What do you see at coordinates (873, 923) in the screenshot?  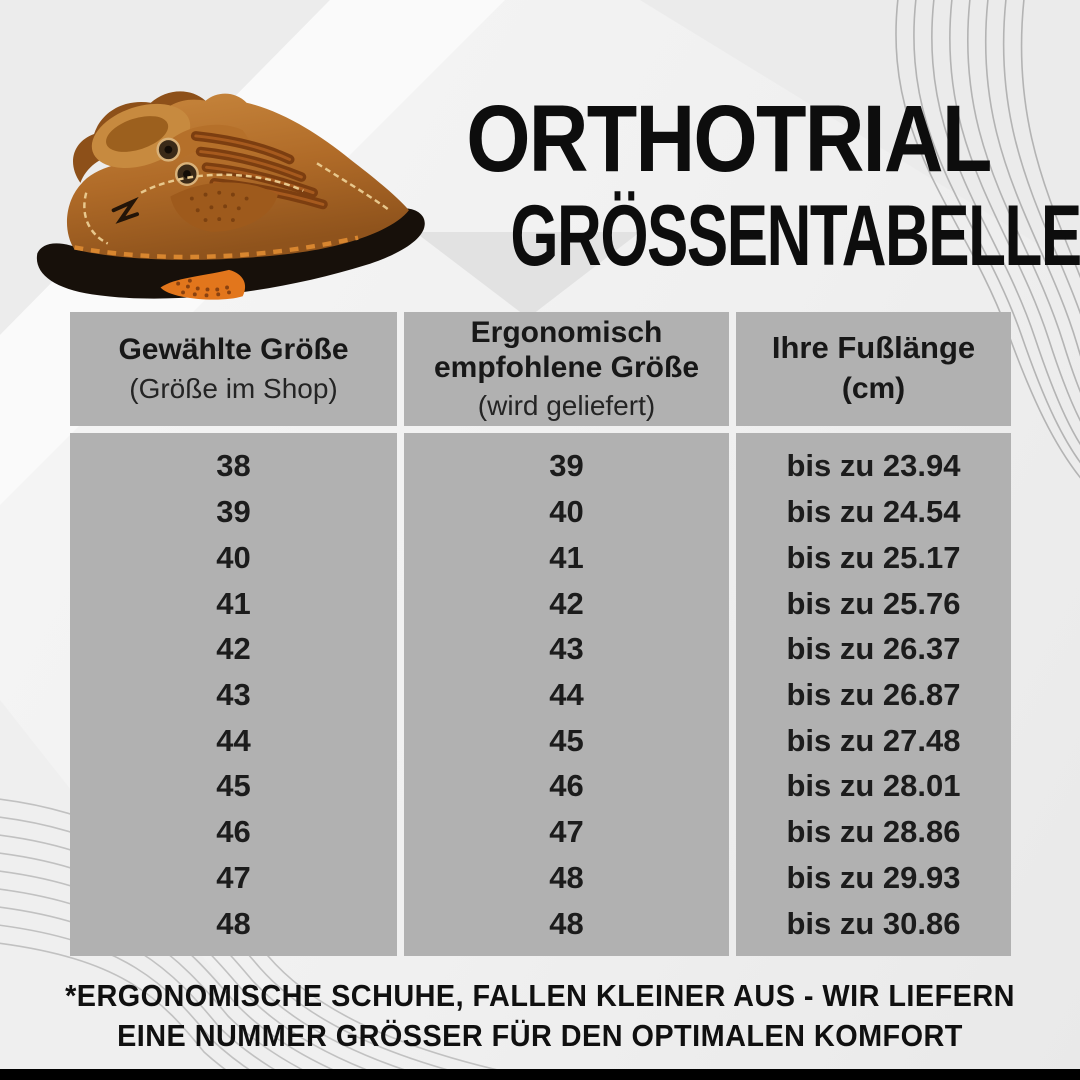 I see `foot-length-value: bis zu 30.86` at bounding box center [873, 923].